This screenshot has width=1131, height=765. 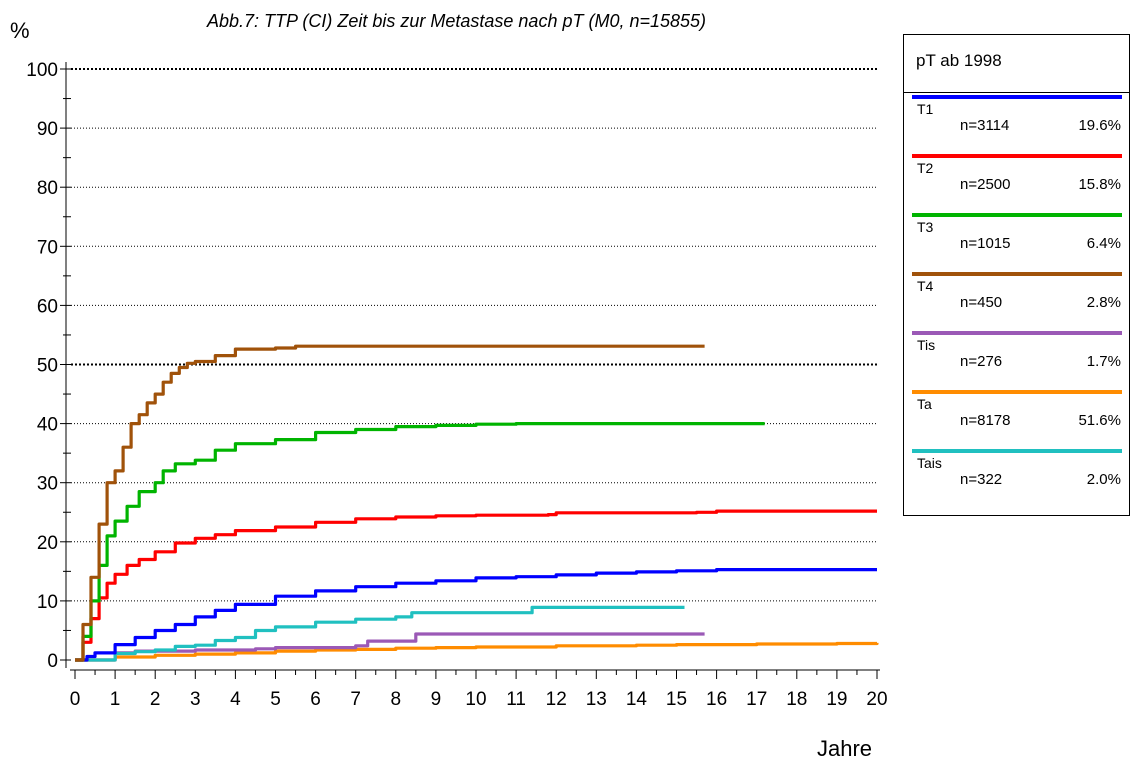 What do you see at coordinates (925, 286) in the screenshot?
I see `legend-series-name: T4` at bounding box center [925, 286].